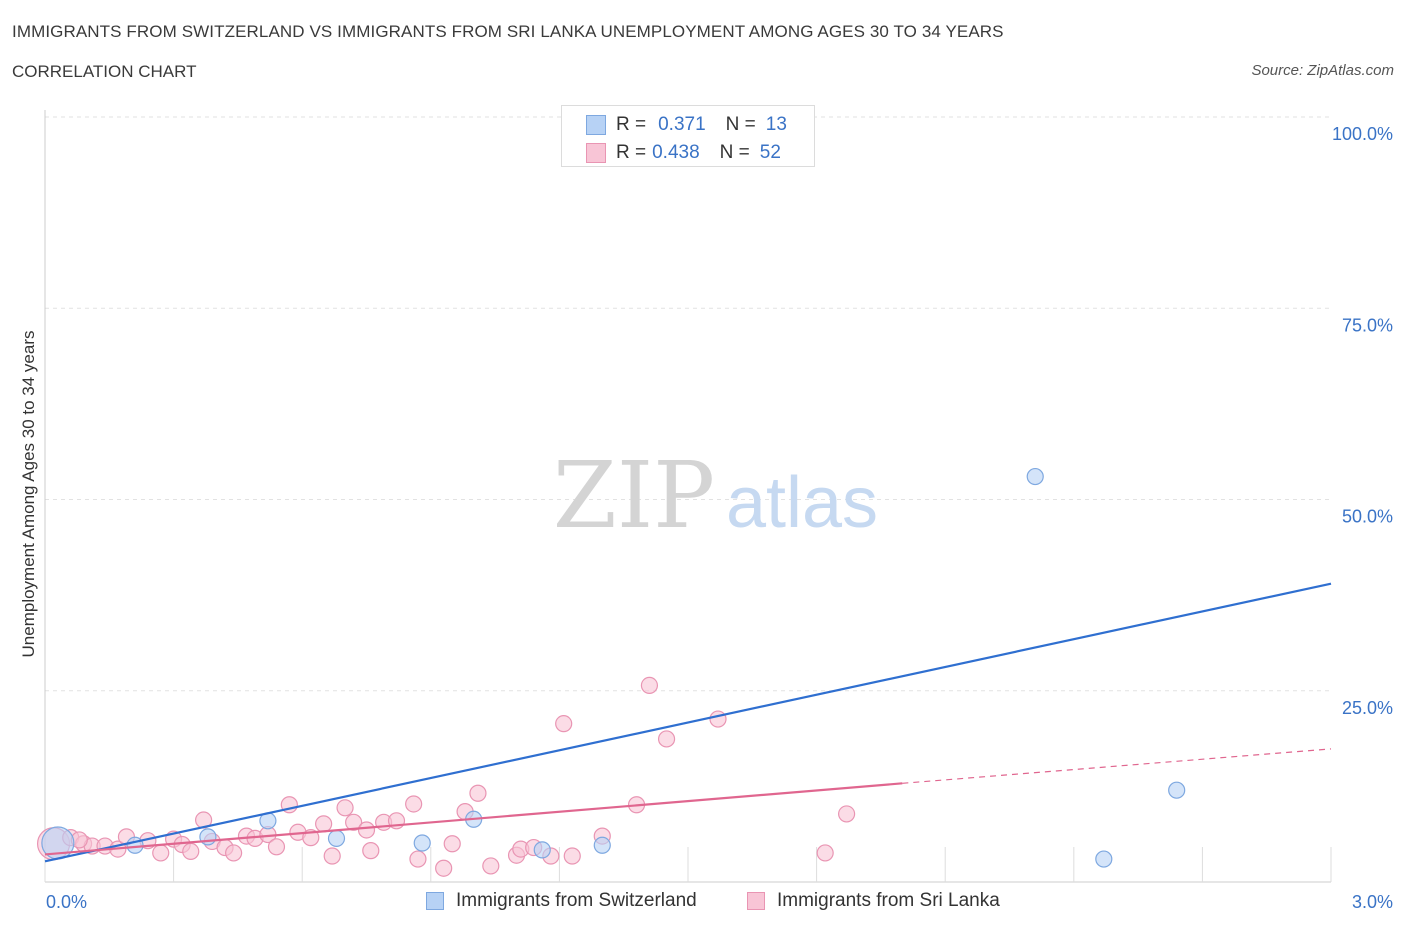 This screenshot has width=1406, height=930. Describe the element at coordinates (715, 495) in the screenshot. I see `watermark: ZIP atlas` at that location.